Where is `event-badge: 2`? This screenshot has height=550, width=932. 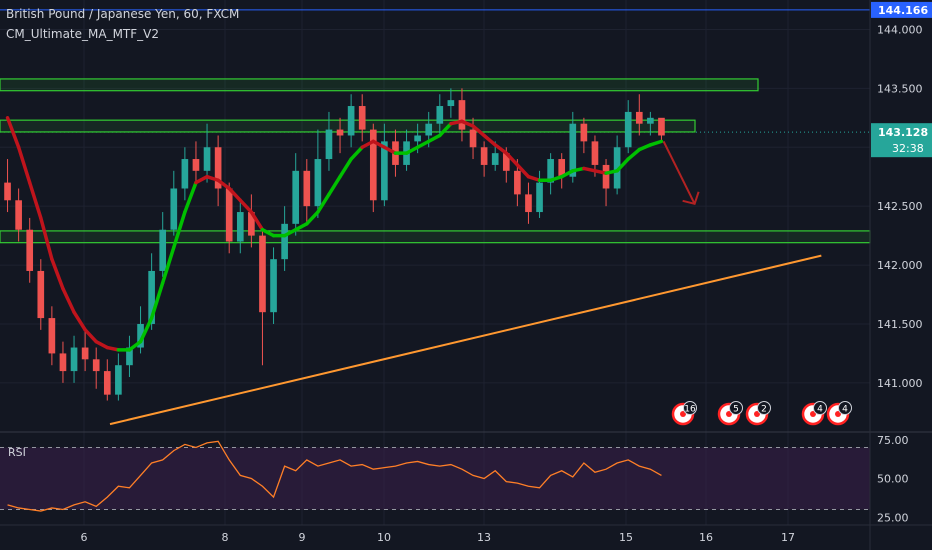
event-badge: 2 is located at coordinates (758, 413).